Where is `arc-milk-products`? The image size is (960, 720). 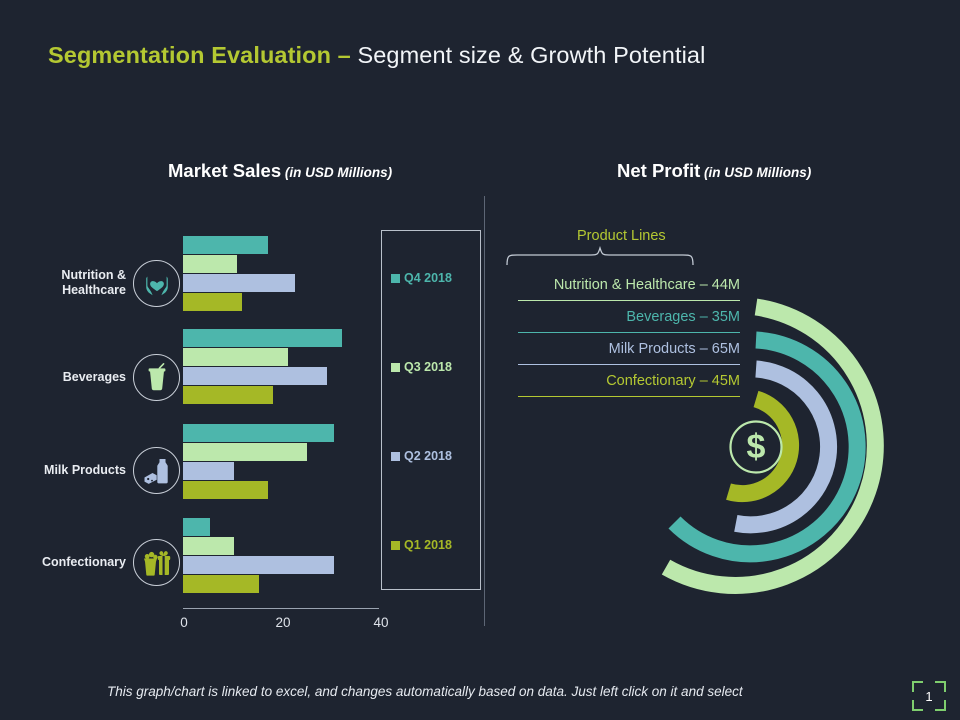 arc-milk-products is located at coordinates (786, 447).